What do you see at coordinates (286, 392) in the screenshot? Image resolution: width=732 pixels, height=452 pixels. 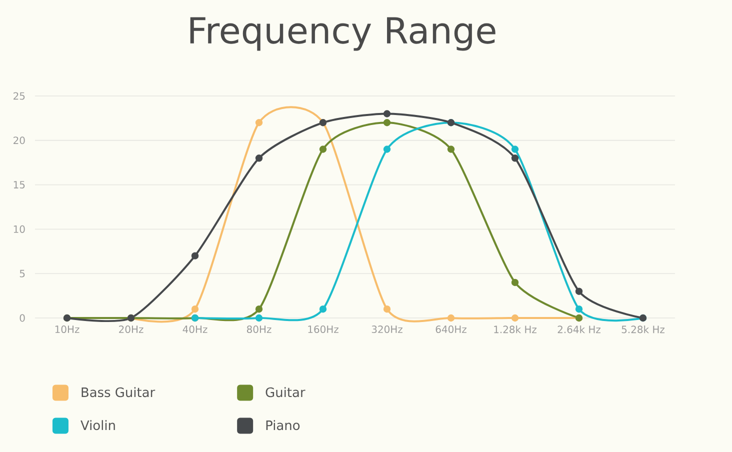 I see `legend-label: Guitar` at bounding box center [286, 392].